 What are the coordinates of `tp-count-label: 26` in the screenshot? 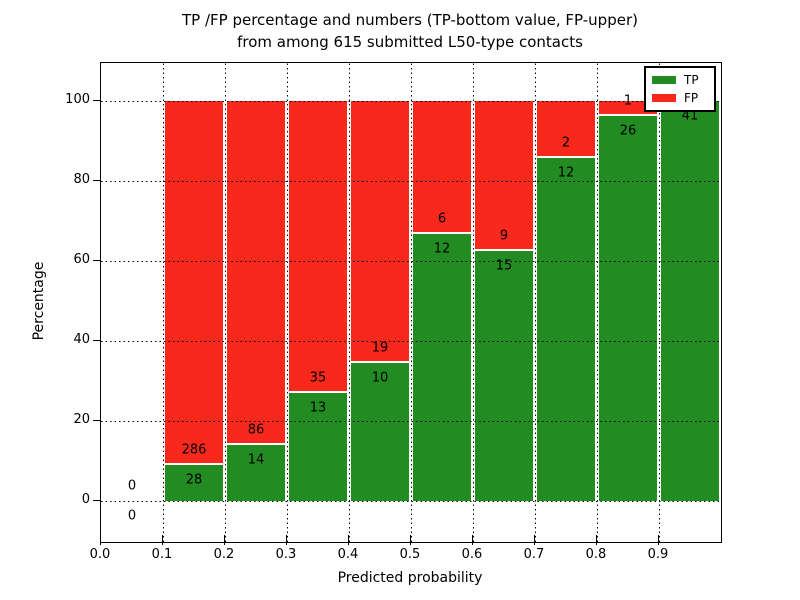 It's located at (628, 131).